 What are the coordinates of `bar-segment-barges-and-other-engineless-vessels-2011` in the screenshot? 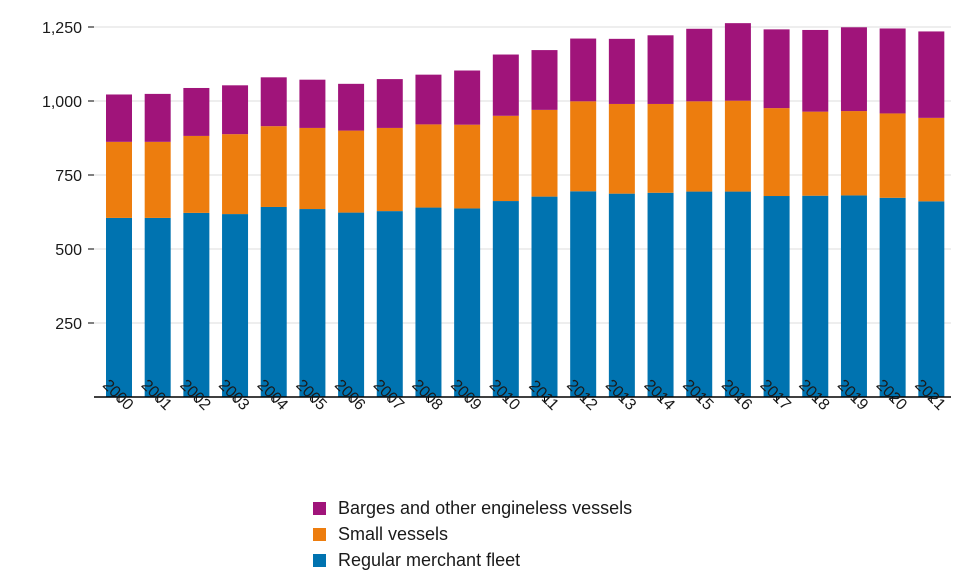 It's located at (544, 80).